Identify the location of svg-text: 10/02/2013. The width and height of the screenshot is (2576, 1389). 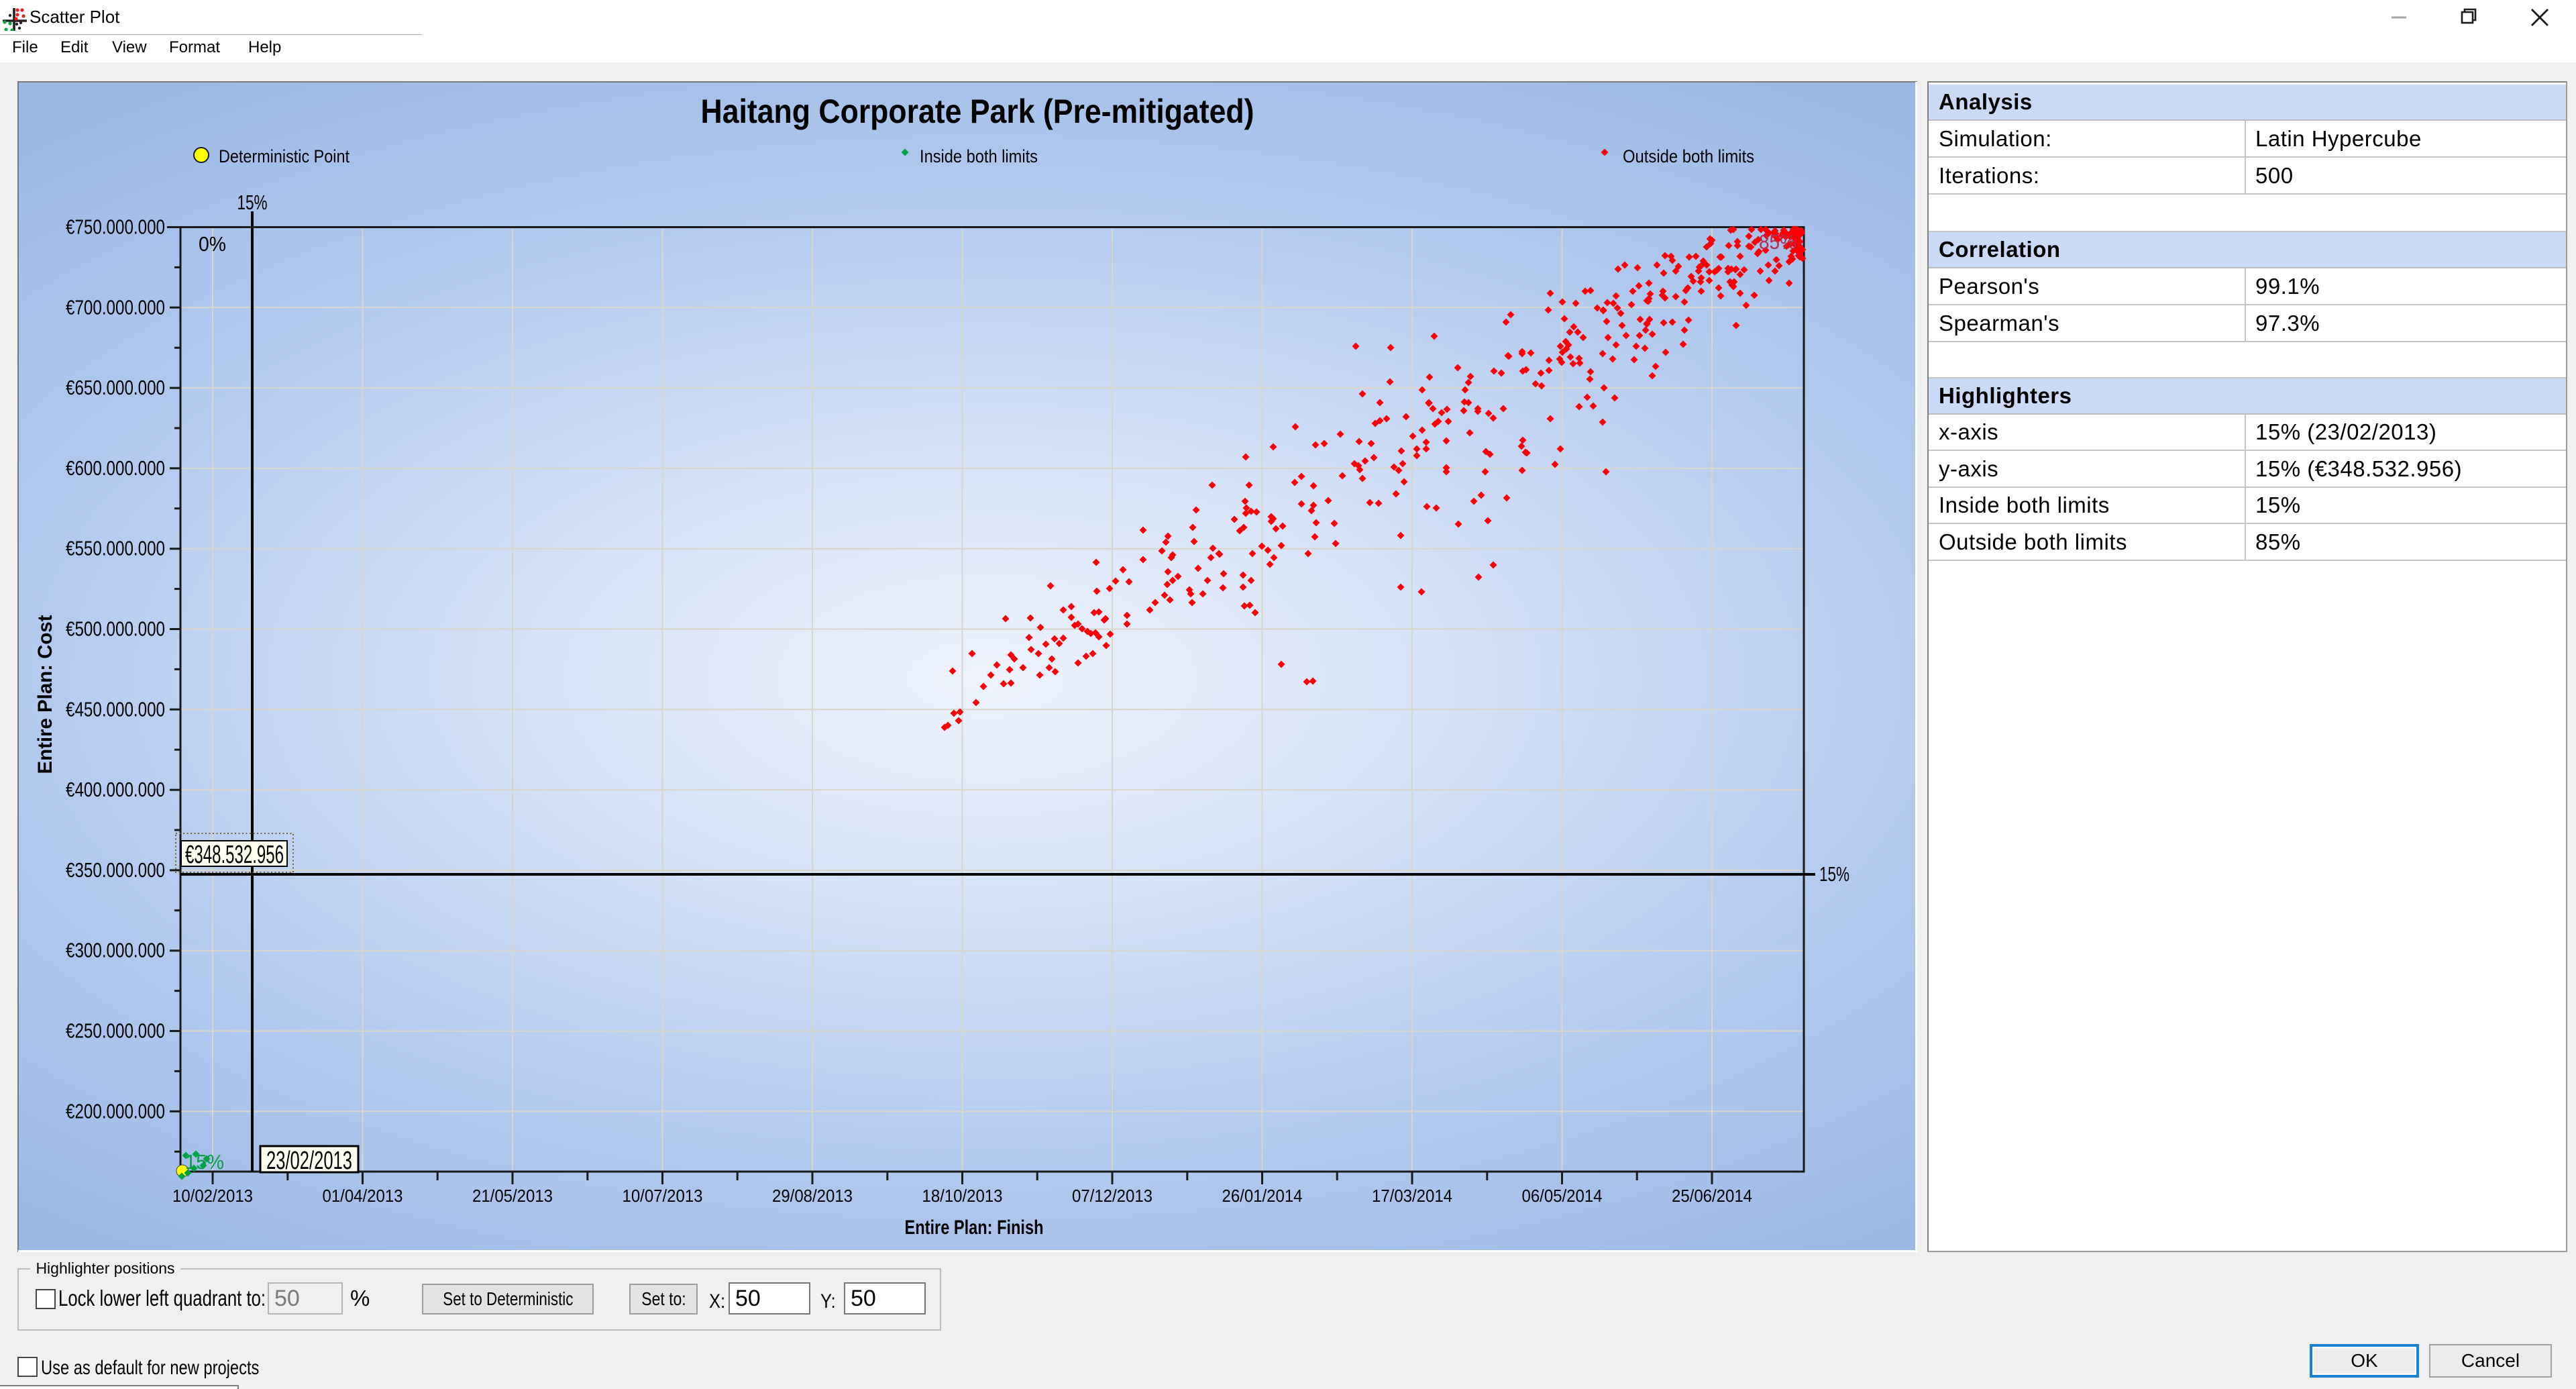
(212, 1196).